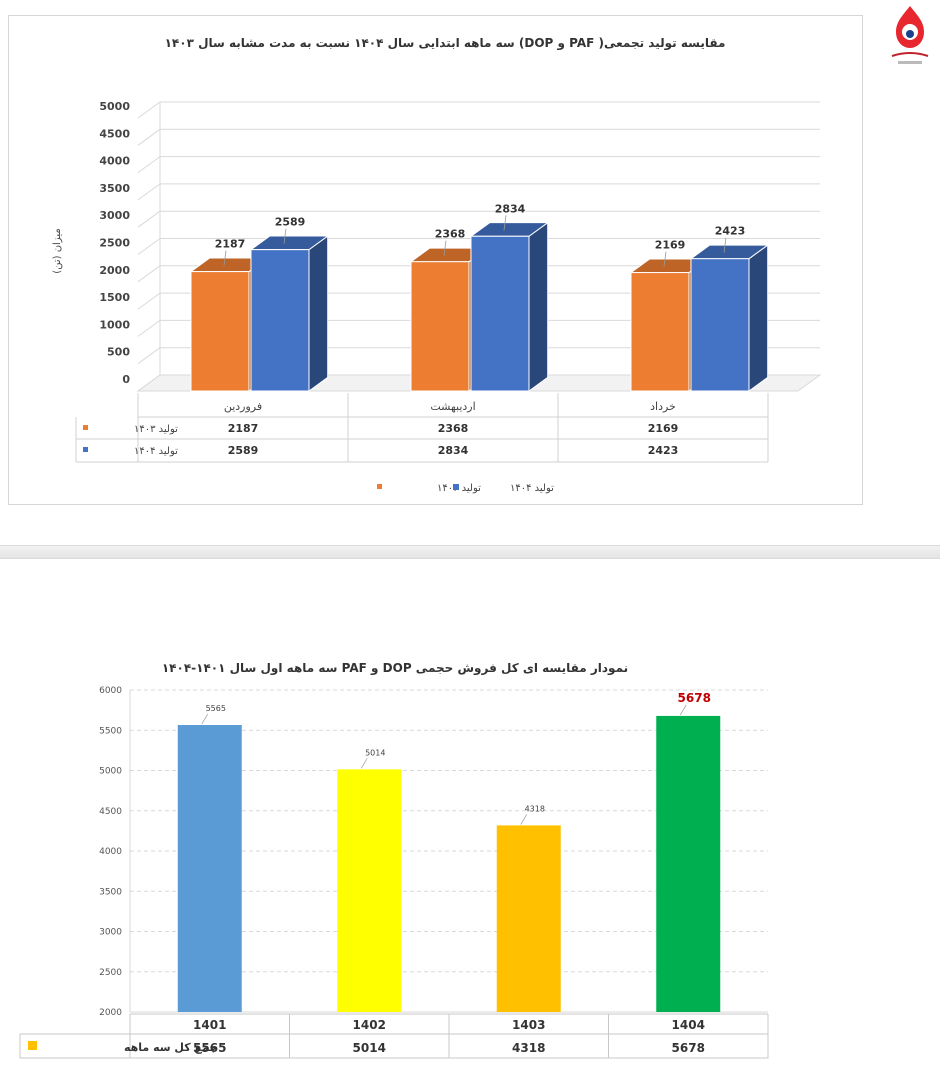  I want to click on table-cell: 4318, so click(528, 1048).